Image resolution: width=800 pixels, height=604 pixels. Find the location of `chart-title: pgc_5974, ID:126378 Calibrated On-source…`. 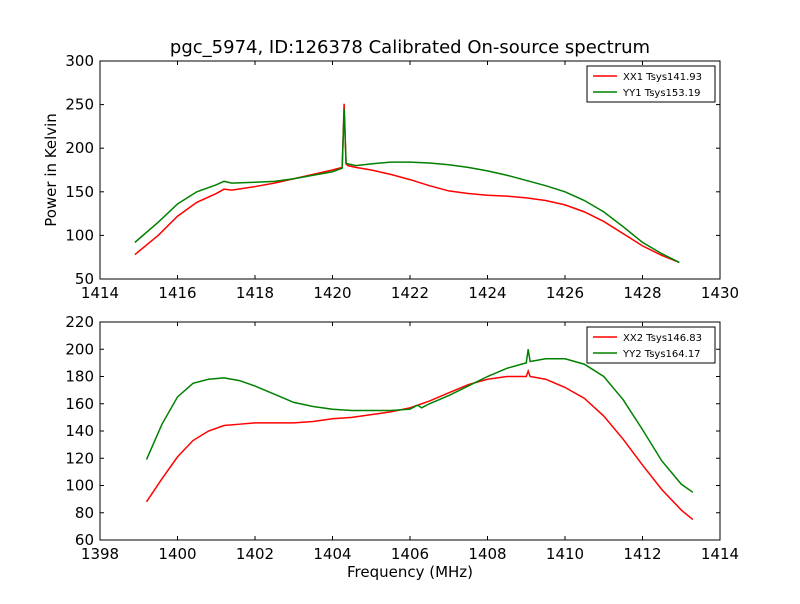

chart-title: pgc_5974, ID:126378 Calibrated On-source… is located at coordinates (410, 47).